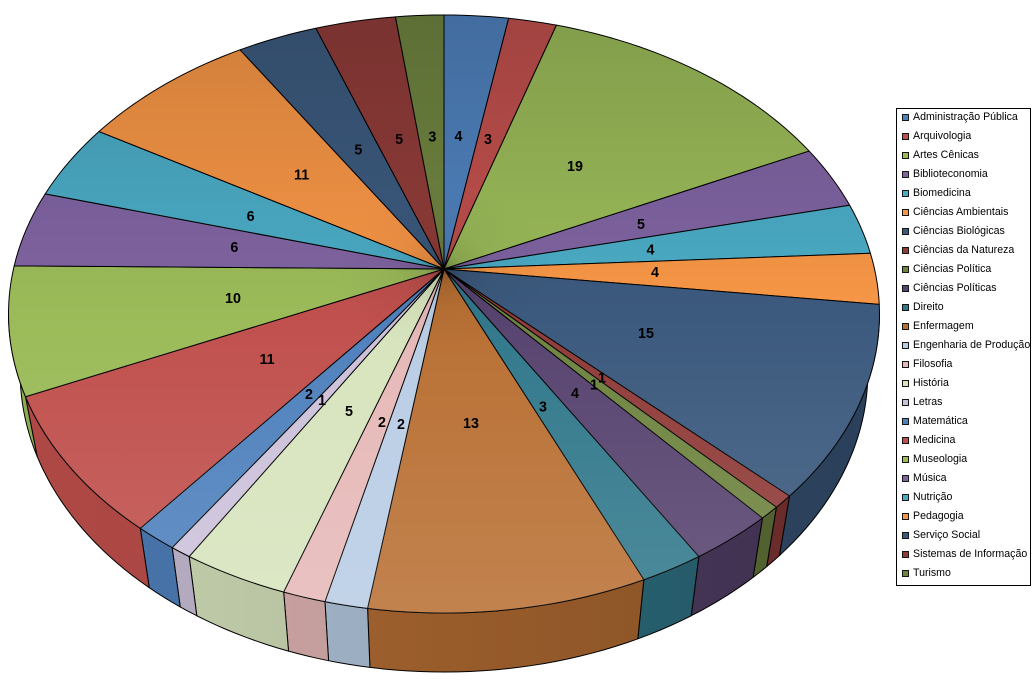 The image size is (1035, 688). What do you see at coordinates (646, 334) in the screenshot?
I see `svg-text: 15` at bounding box center [646, 334].